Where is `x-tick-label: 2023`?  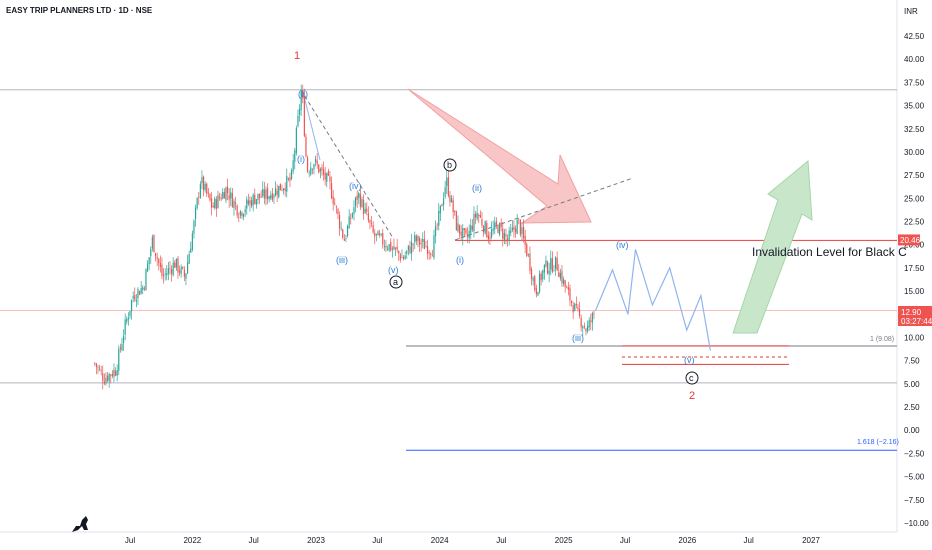
x-tick-label: 2023 is located at coordinates (316, 540).